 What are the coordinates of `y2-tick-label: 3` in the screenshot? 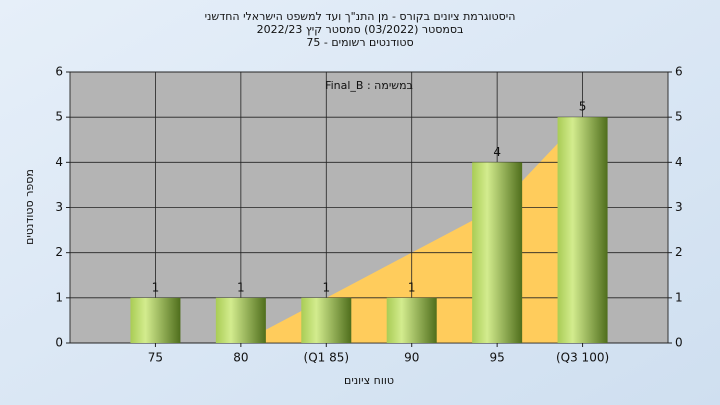 It's located at (679, 207).